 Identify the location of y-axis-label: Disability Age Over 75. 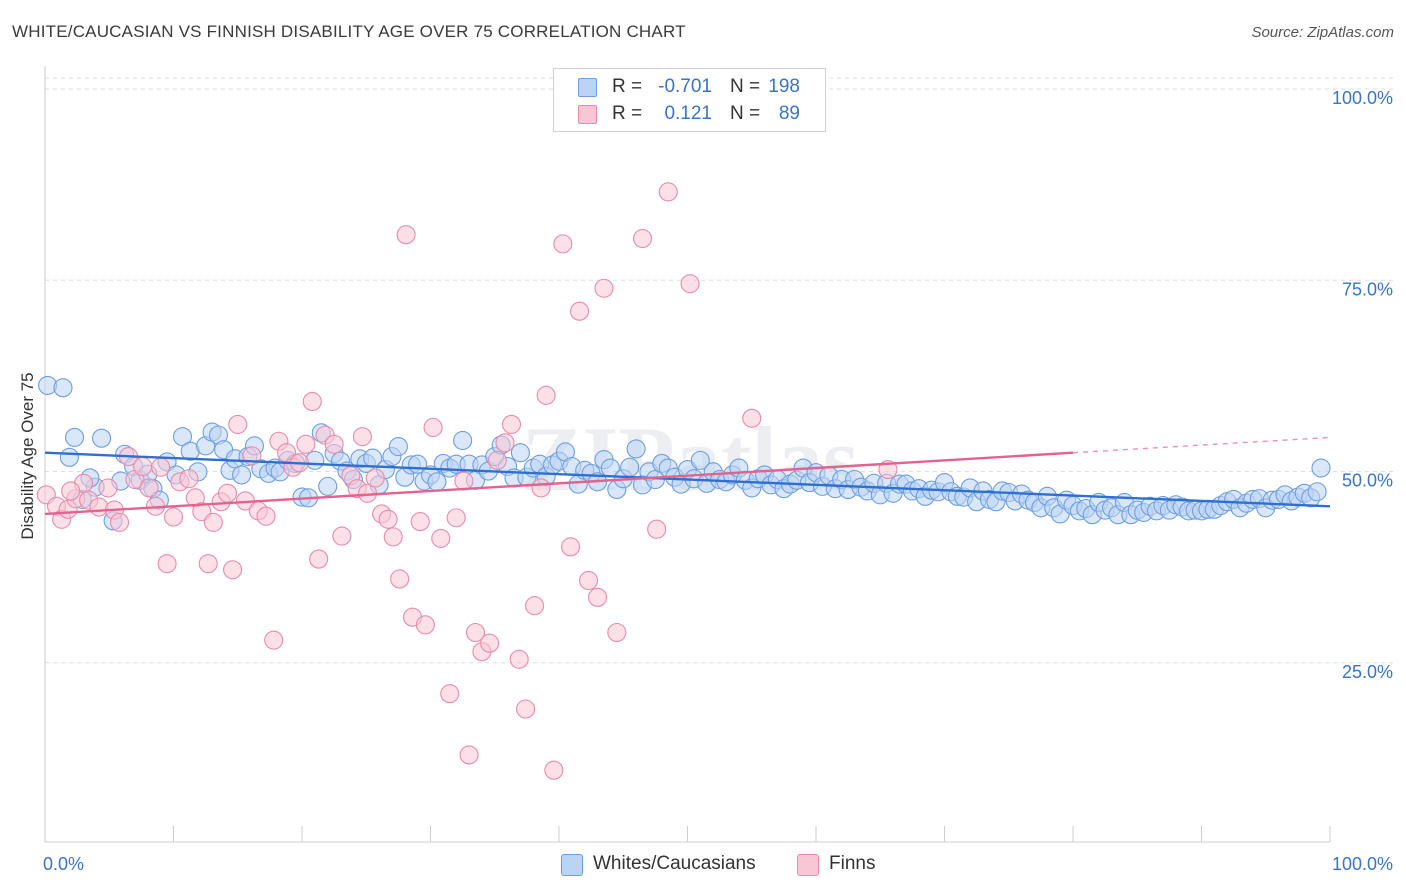
(27, 455).